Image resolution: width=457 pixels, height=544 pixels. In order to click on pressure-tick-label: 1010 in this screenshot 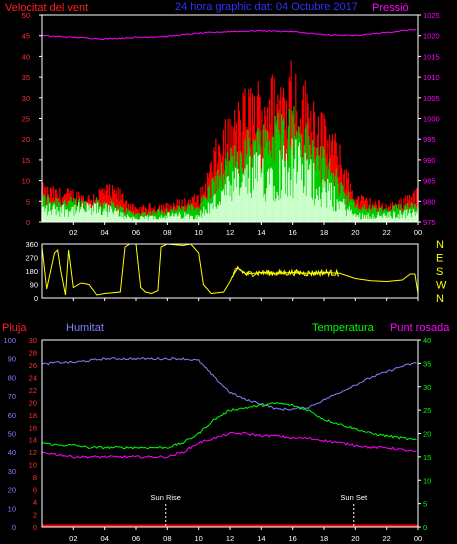, I will do `click(431, 77)`.